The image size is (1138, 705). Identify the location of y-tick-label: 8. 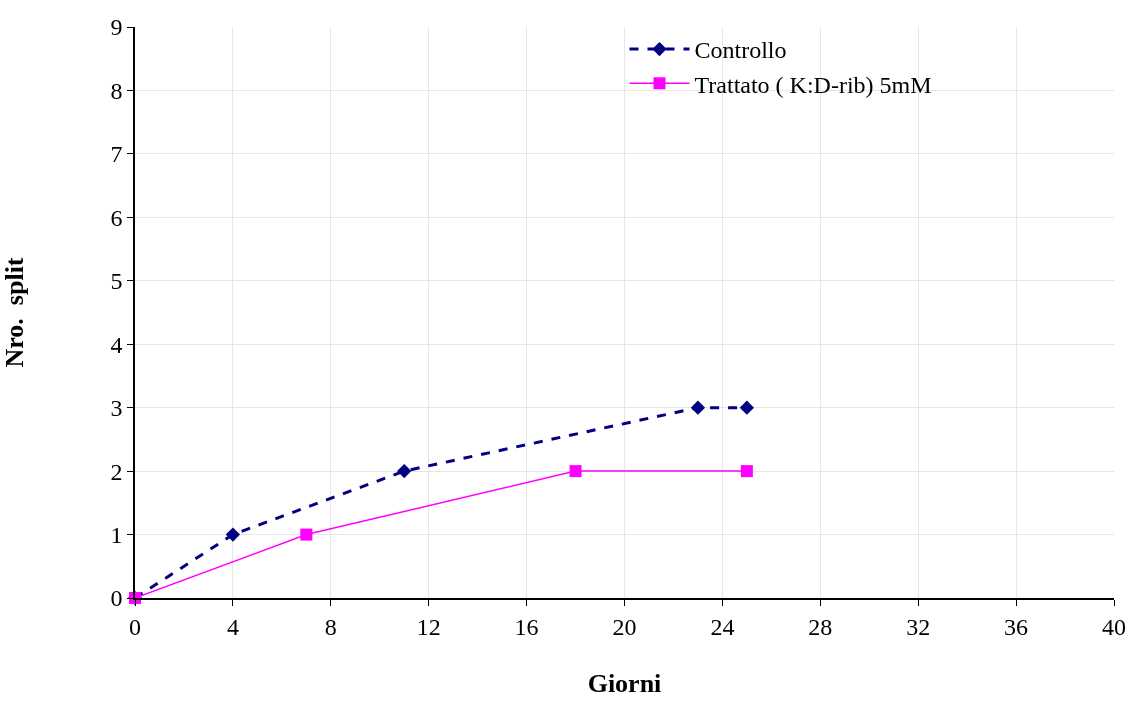
(116, 90).